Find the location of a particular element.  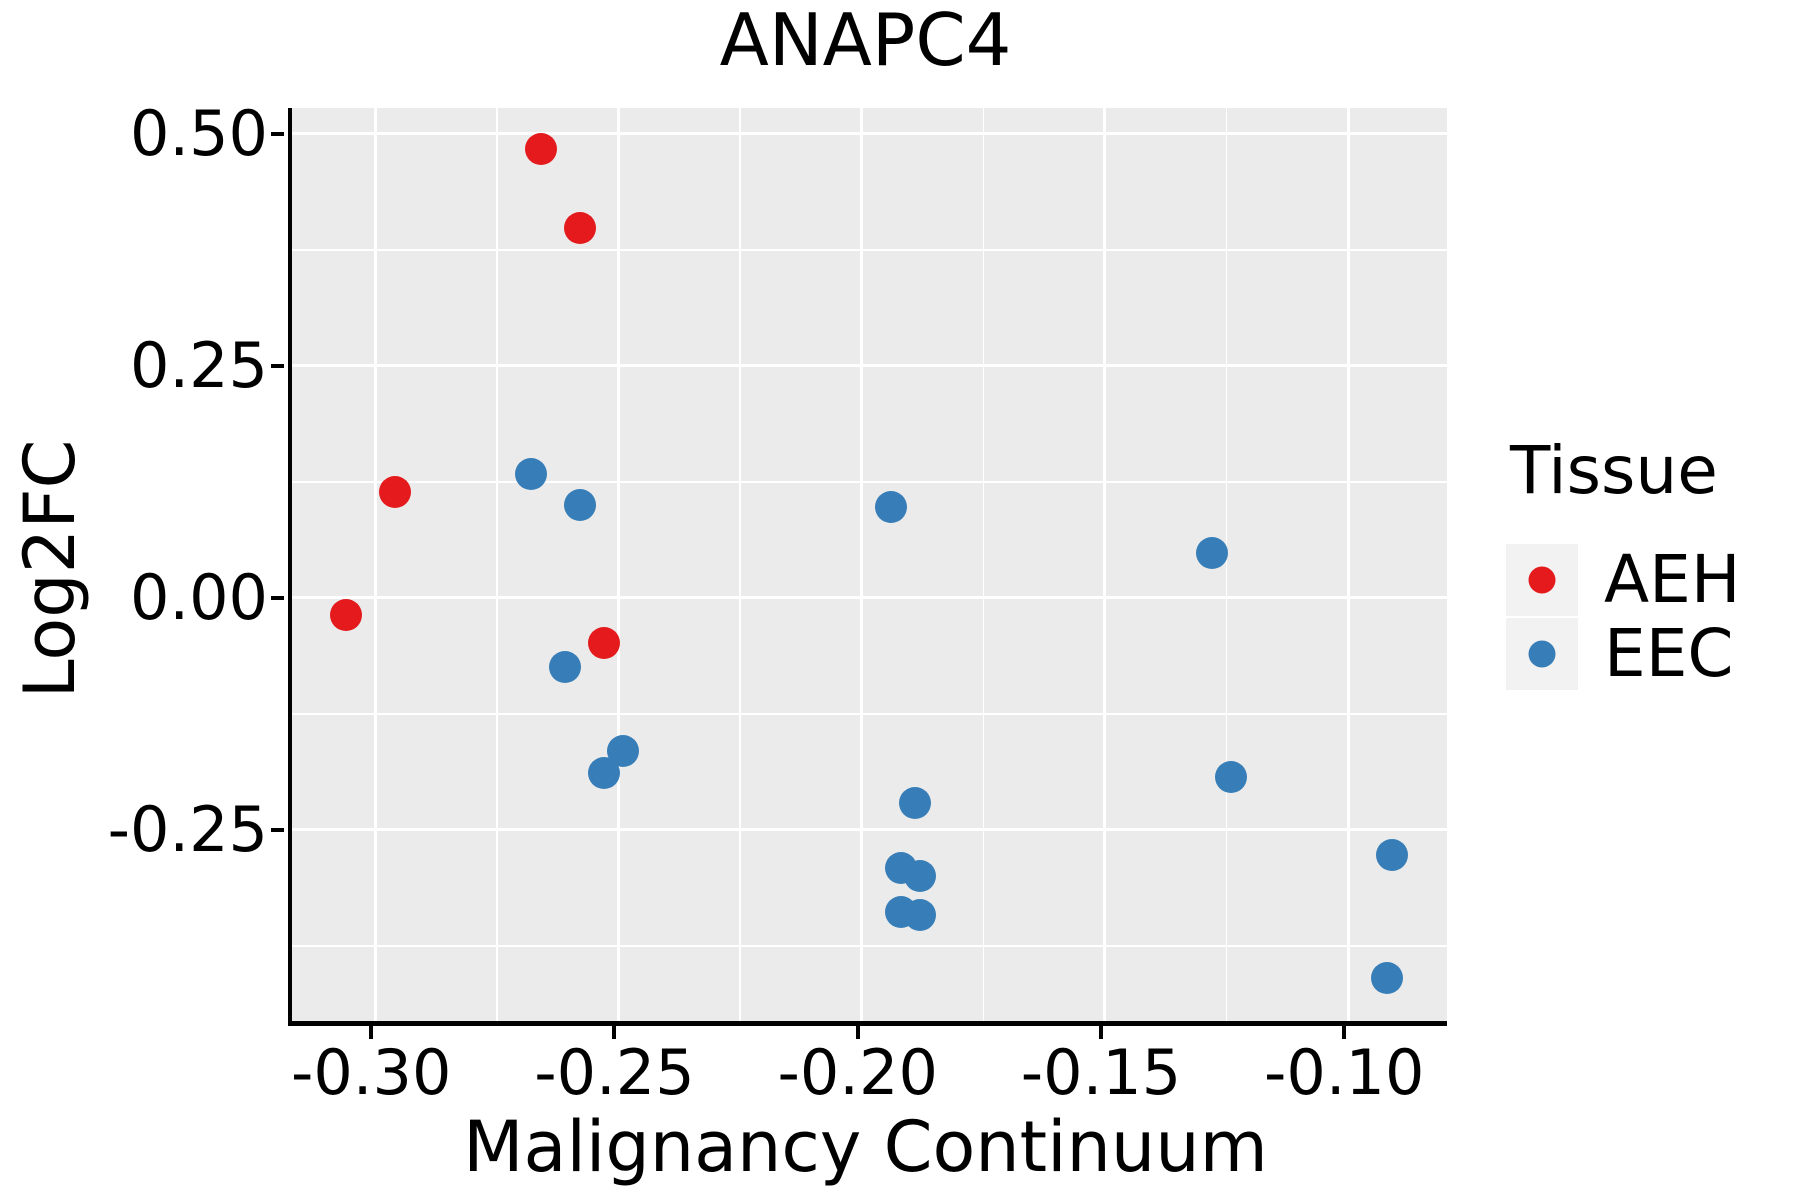

legend: Tissue AEH EEC is located at coordinates (1623, 565).